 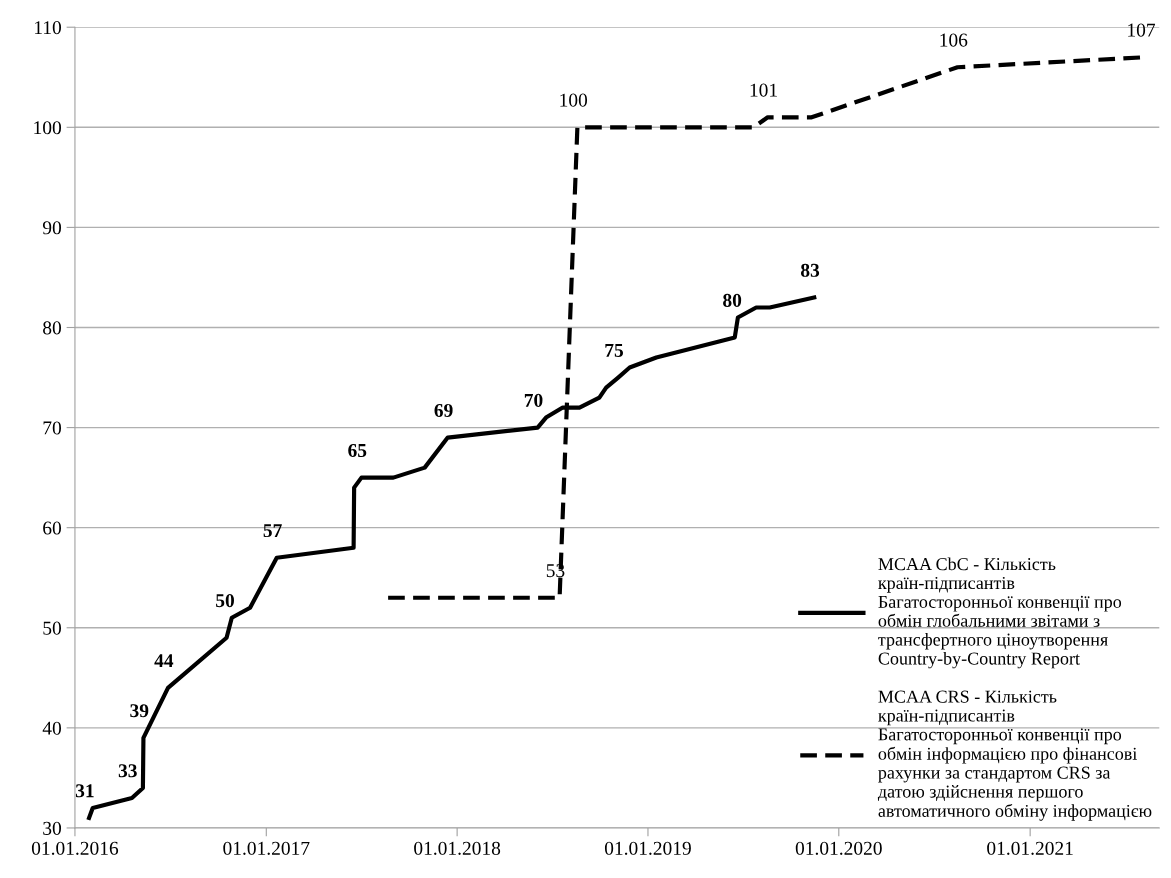 What do you see at coordinates (84, 791) in the screenshot?
I see `data-label: 31` at bounding box center [84, 791].